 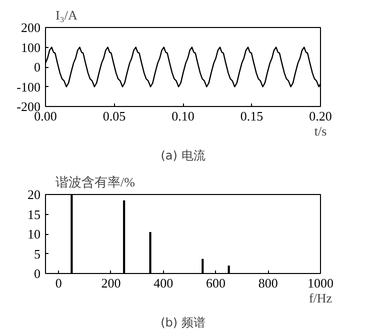 I want to click on y-tick-label: 15, so click(x=34, y=214).